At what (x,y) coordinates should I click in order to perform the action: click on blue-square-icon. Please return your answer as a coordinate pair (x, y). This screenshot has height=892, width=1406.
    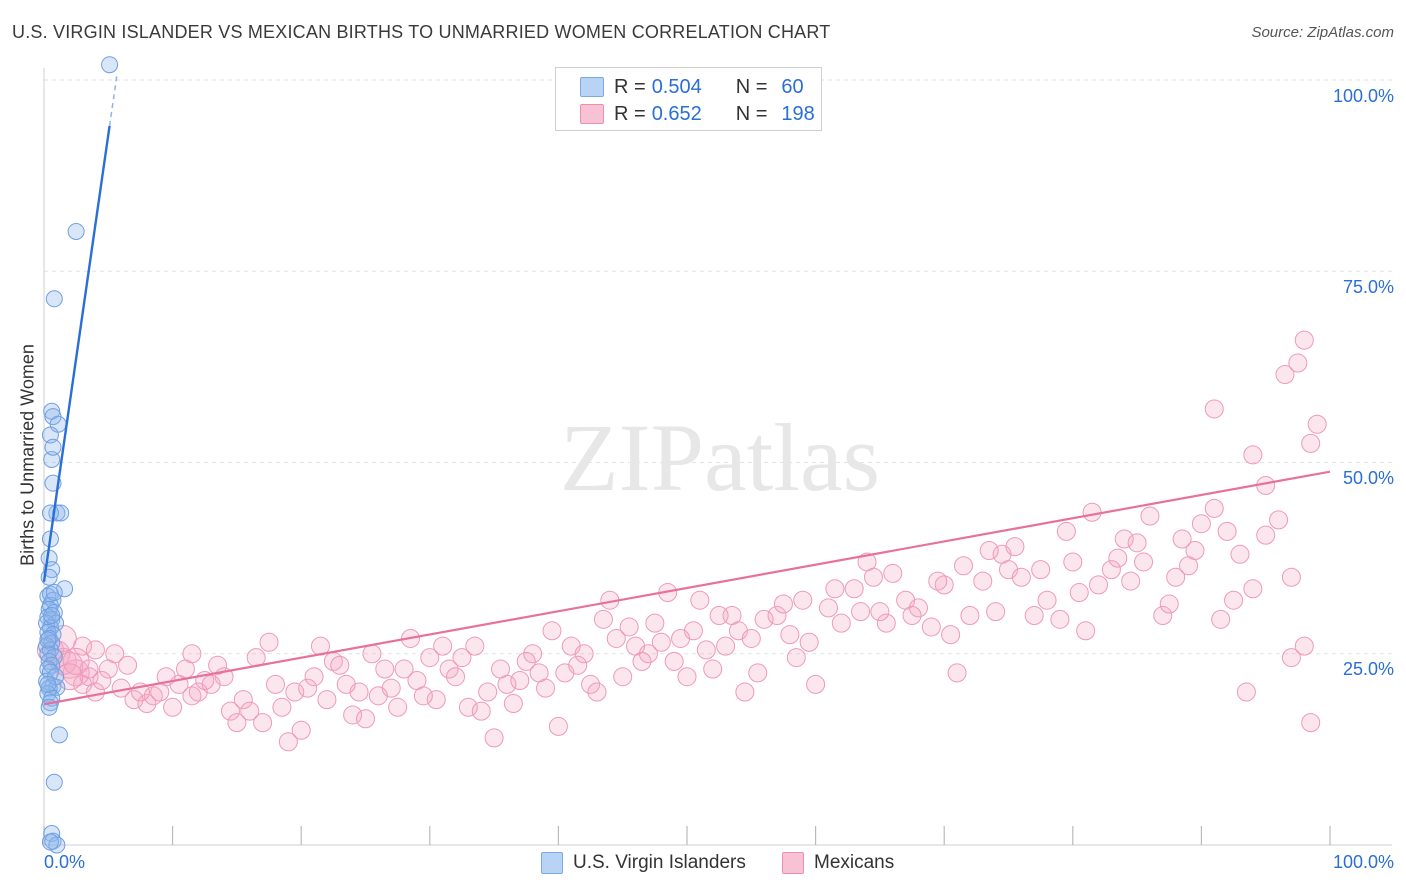
    Looking at the image, I should click on (552, 863).